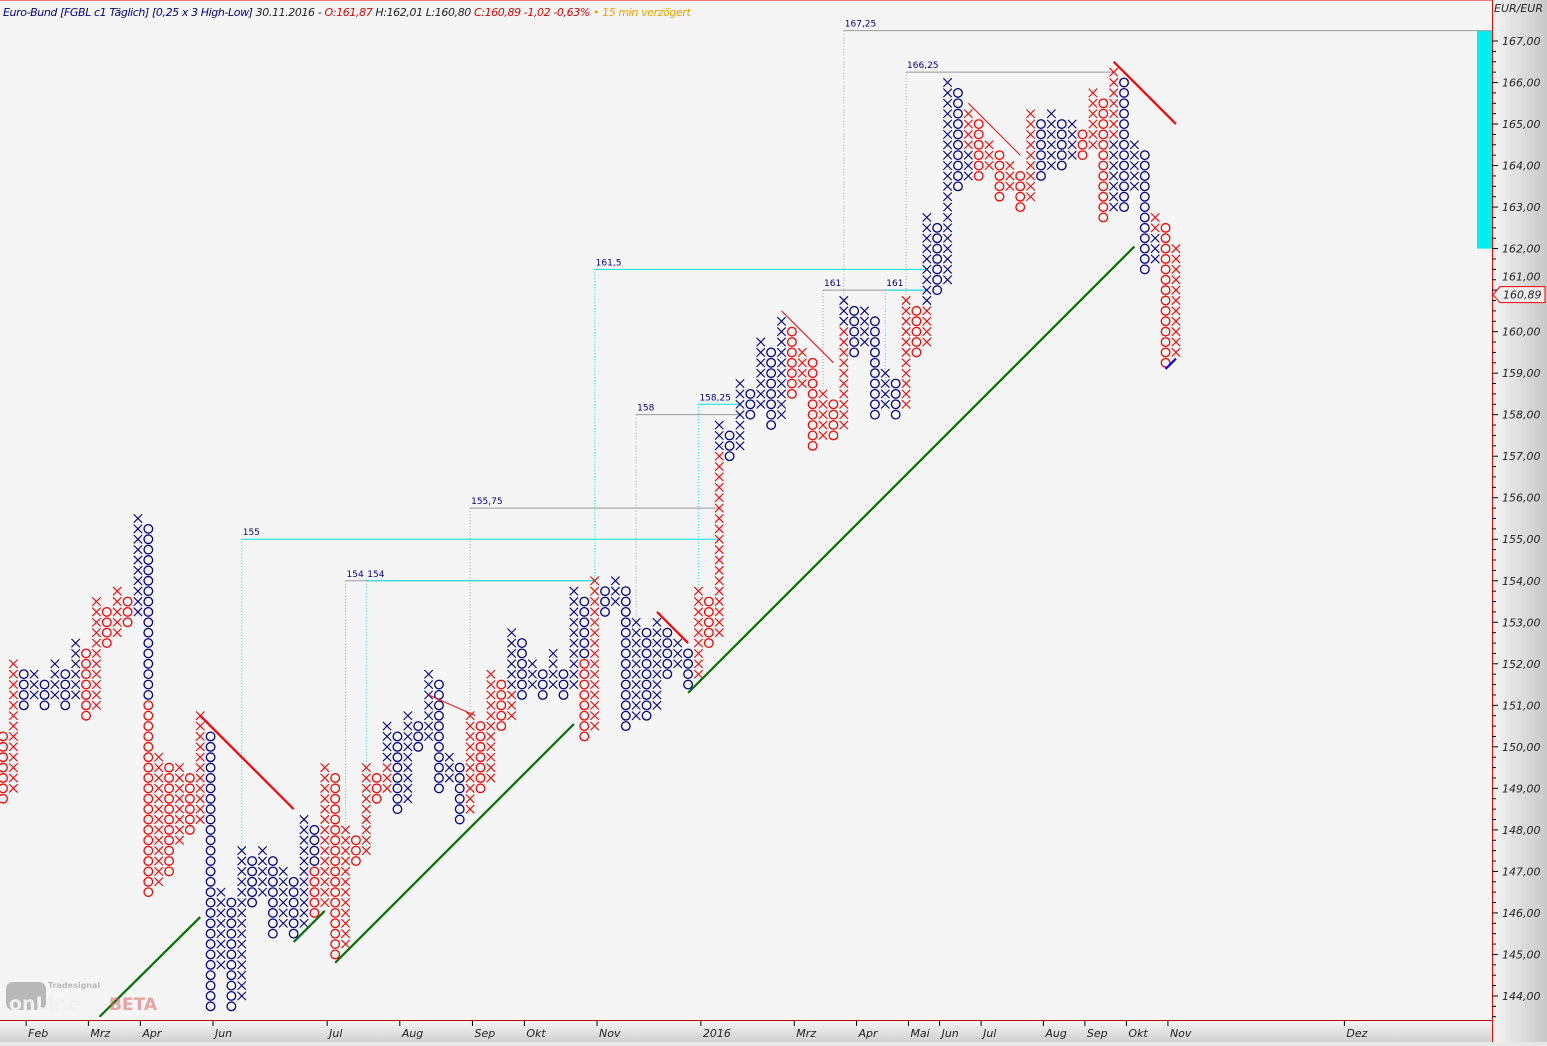 The width and height of the screenshot is (1547, 1046). Describe the element at coordinates (715, 398) in the screenshot. I see `target-label: 158,25` at that location.